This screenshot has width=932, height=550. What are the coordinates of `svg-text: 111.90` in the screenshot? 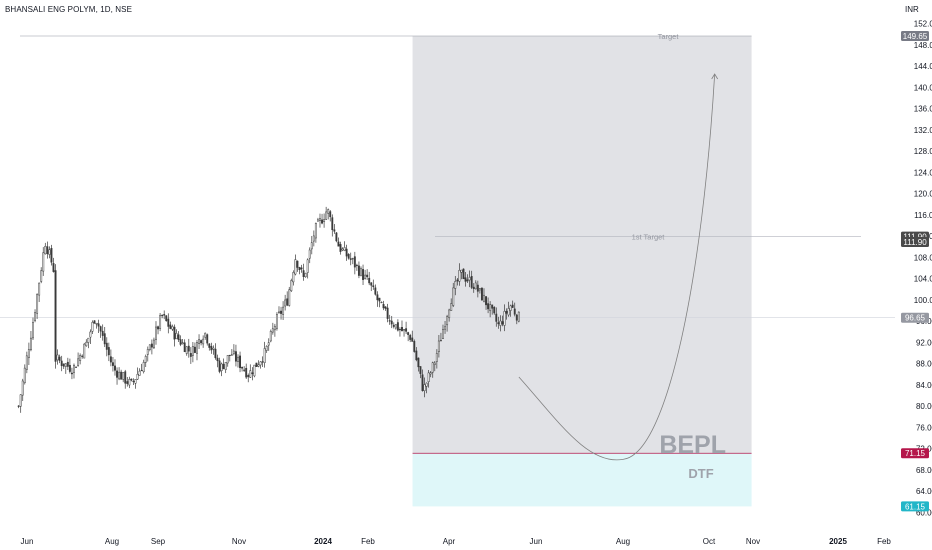 It's located at (915, 242).